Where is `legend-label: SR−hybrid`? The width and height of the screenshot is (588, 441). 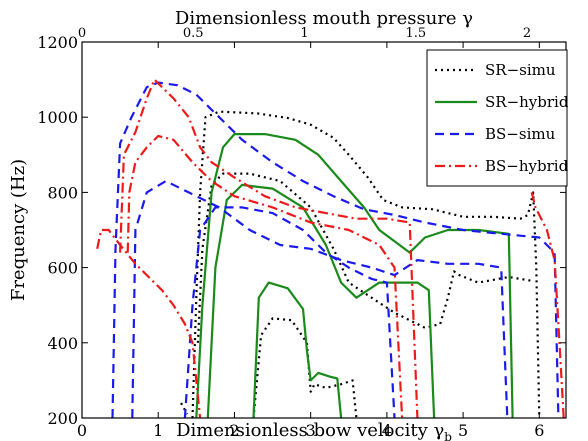 legend-label: SR−hybrid is located at coordinates (527, 102).